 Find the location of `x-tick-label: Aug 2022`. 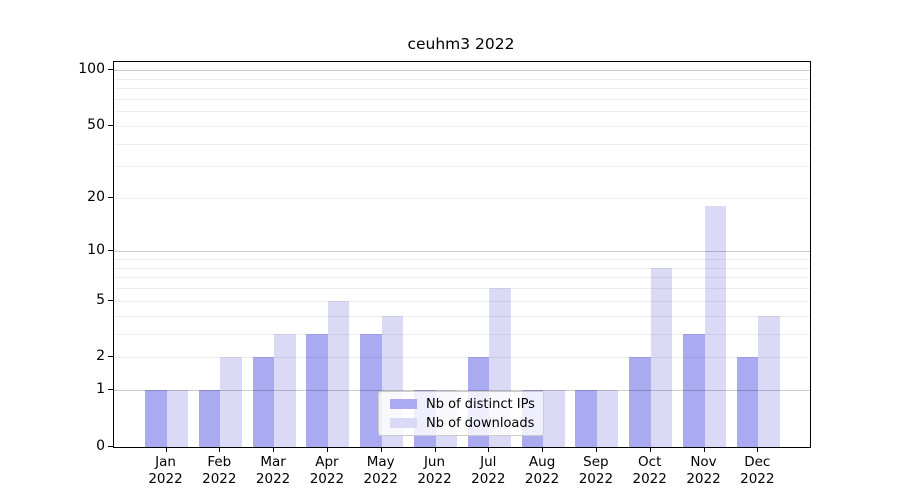

x-tick-label: Aug 2022 is located at coordinates (542, 471).